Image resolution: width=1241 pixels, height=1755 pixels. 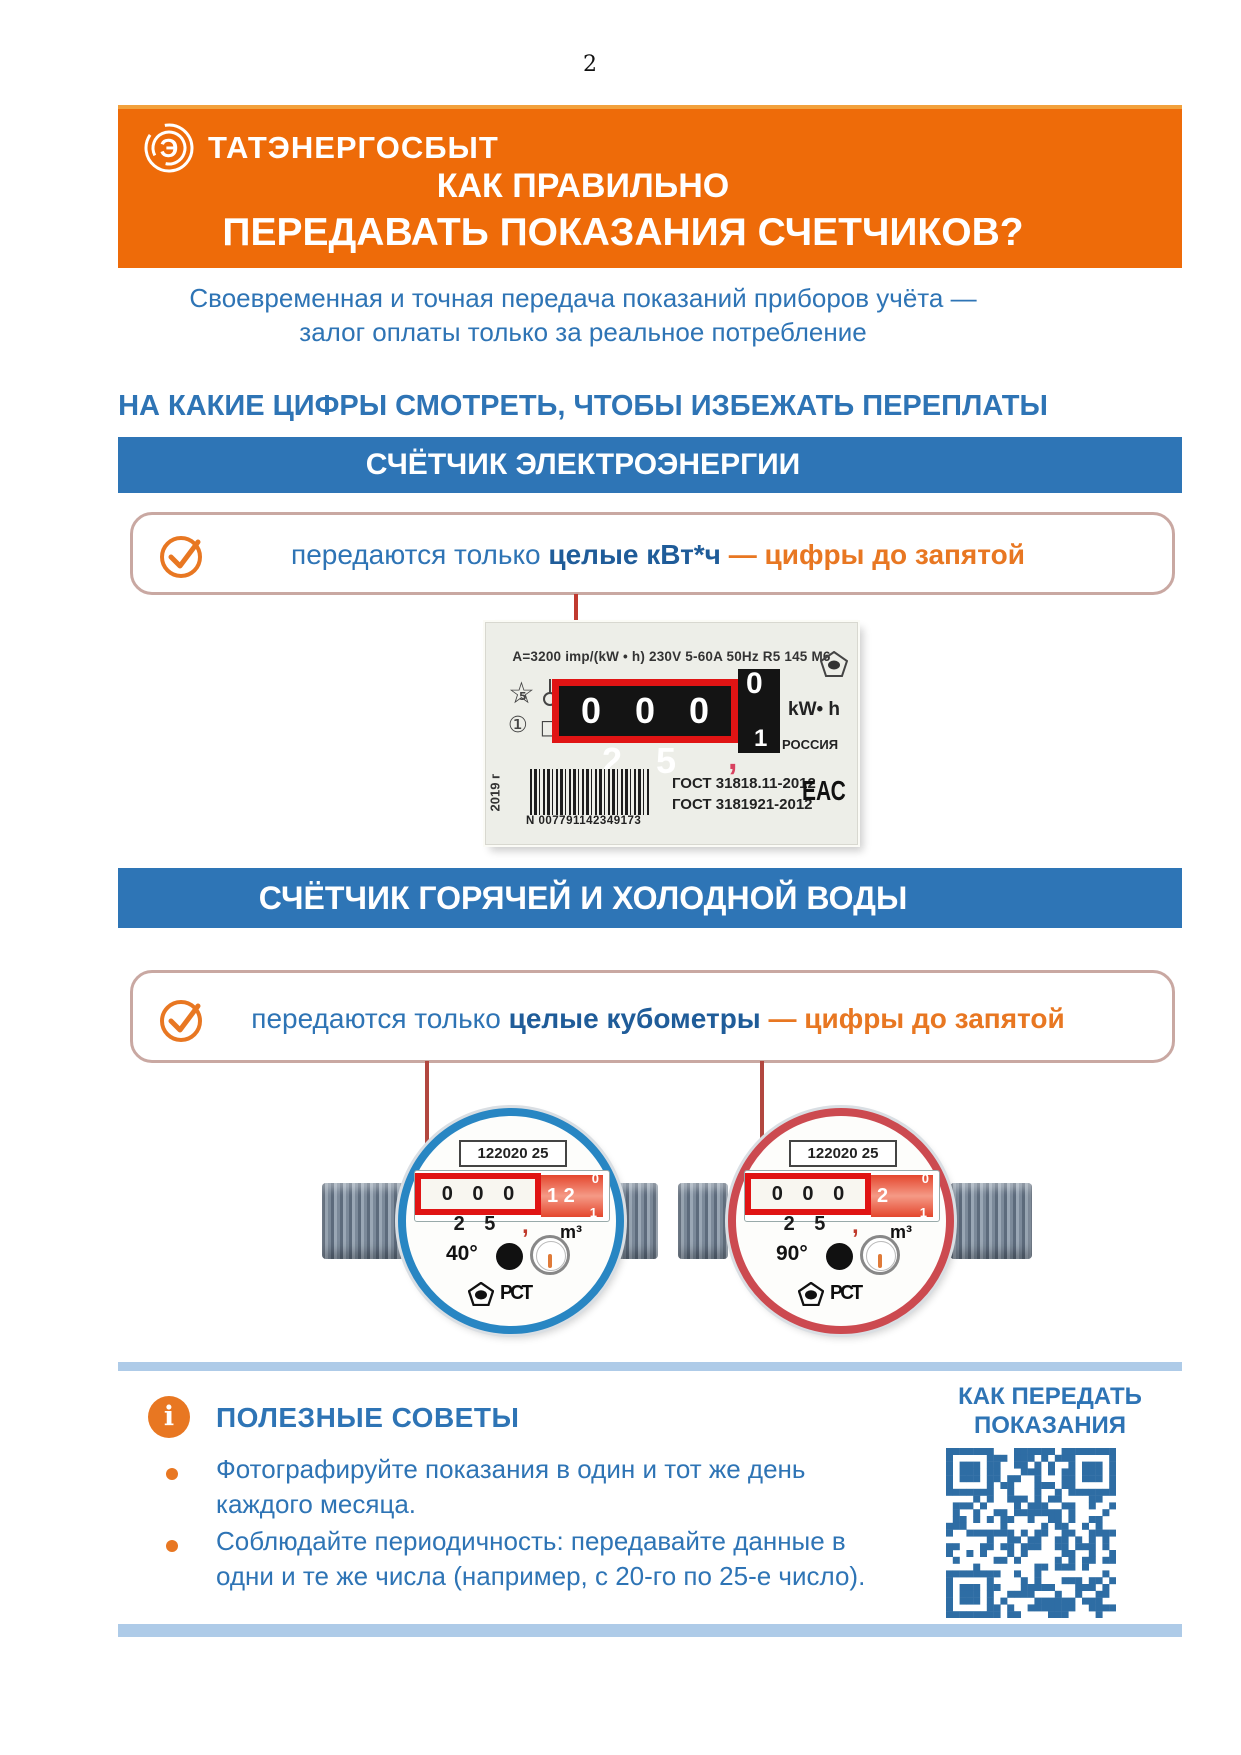 I want to click on temperature-label: 90°, so click(x=792, y=1253).